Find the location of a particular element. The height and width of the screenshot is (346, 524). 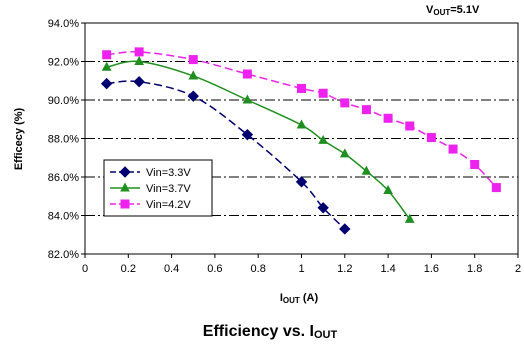

legend-label-3: Vin=4.2V is located at coordinates (168, 205).